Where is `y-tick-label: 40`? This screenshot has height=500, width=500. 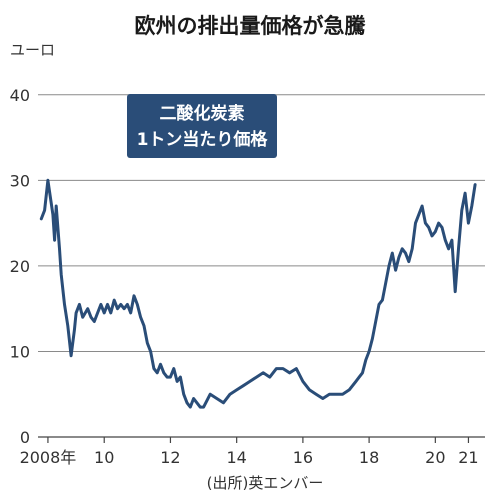 y-tick-label: 40 is located at coordinates (20, 95).